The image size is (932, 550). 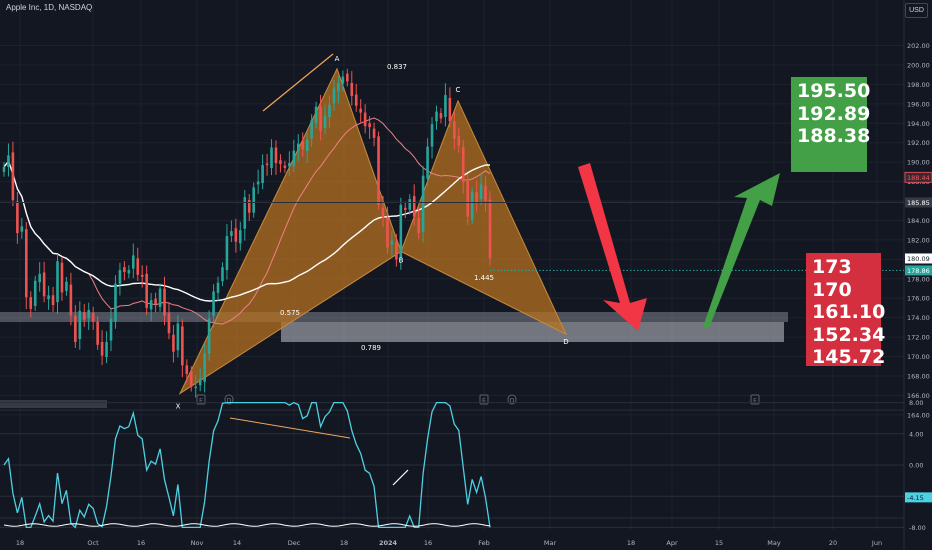 What do you see at coordinates (916, 10) in the screenshot?
I see `currency-button: USD` at bounding box center [916, 10].